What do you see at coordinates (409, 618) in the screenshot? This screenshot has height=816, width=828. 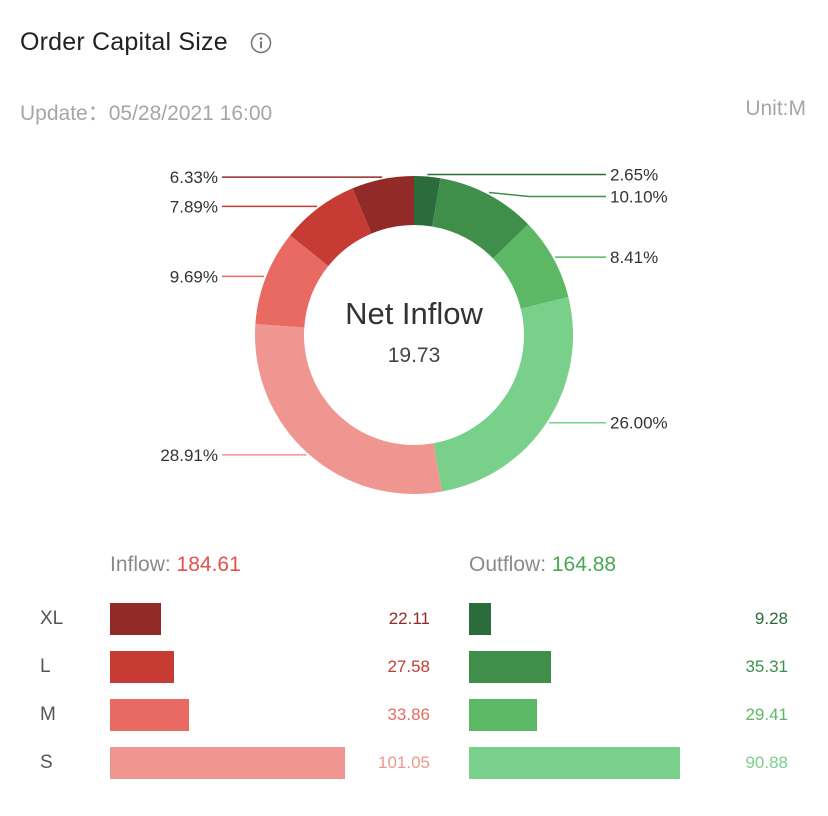 I see `inflow-value-xl: 22.11` at bounding box center [409, 618].